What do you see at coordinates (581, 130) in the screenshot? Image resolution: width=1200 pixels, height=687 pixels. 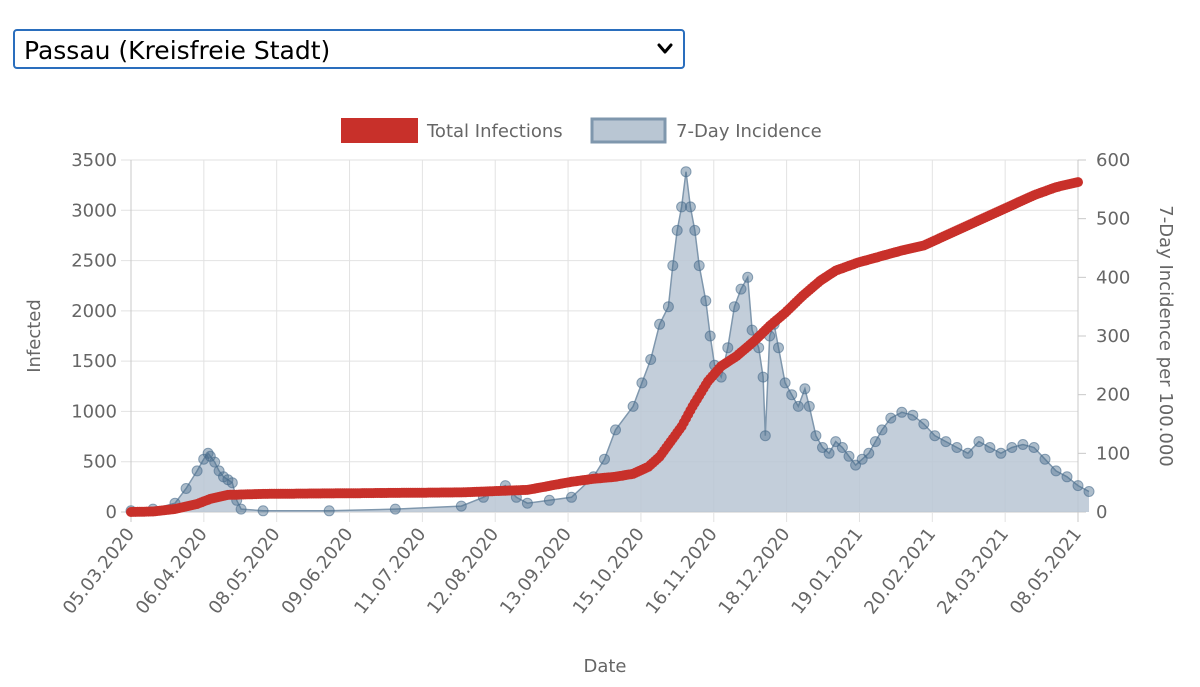 I see `legend: Total Infections 7-Day Incidence` at bounding box center [581, 130].